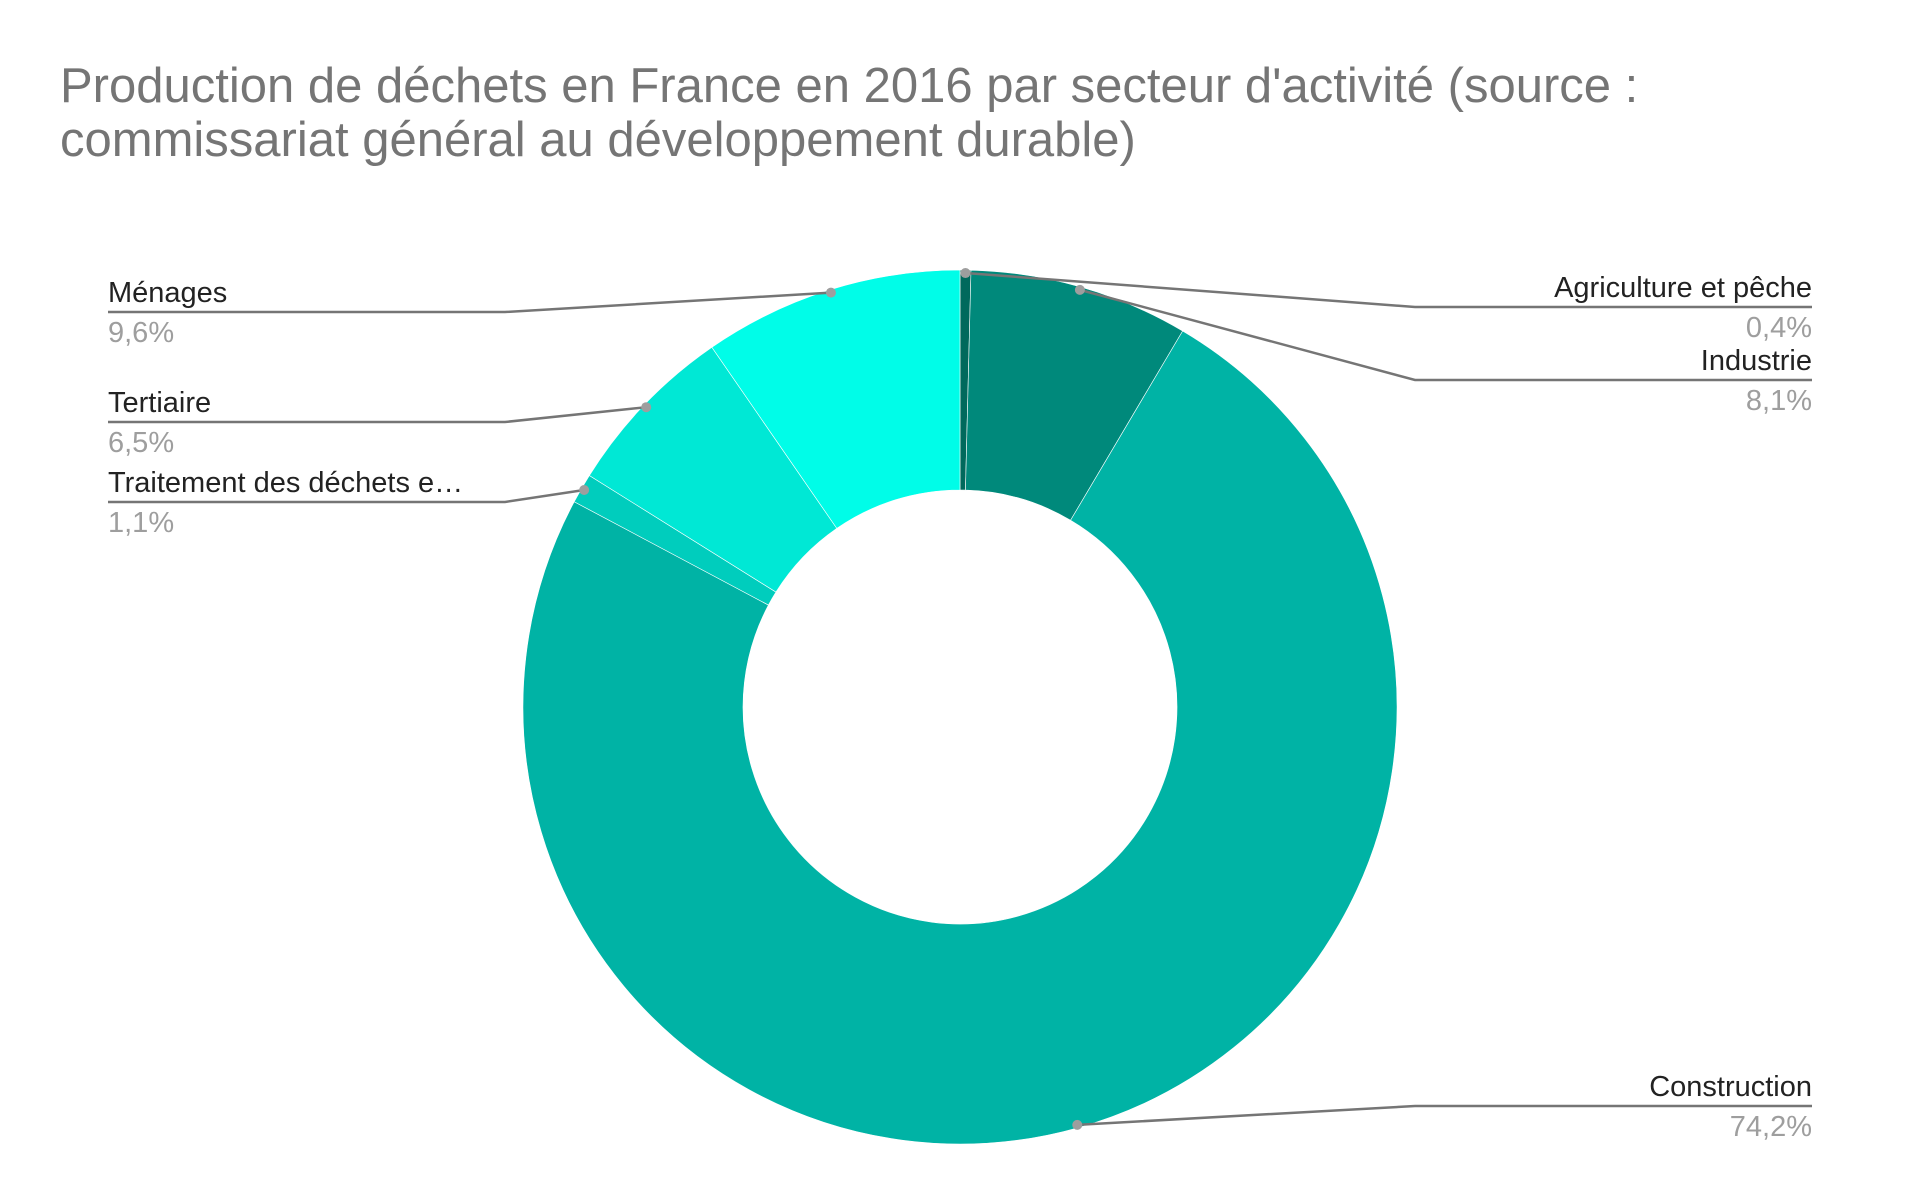 This screenshot has width=1920, height=1188. I want to click on leader-dot-construction, so click(1077, 1124).